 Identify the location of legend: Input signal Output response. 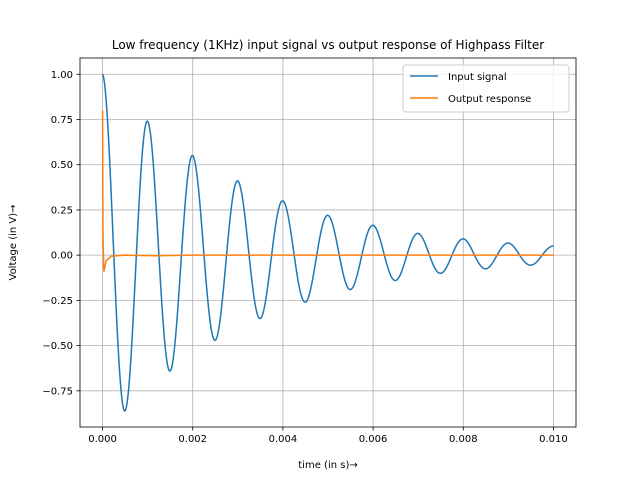
(486, 88).